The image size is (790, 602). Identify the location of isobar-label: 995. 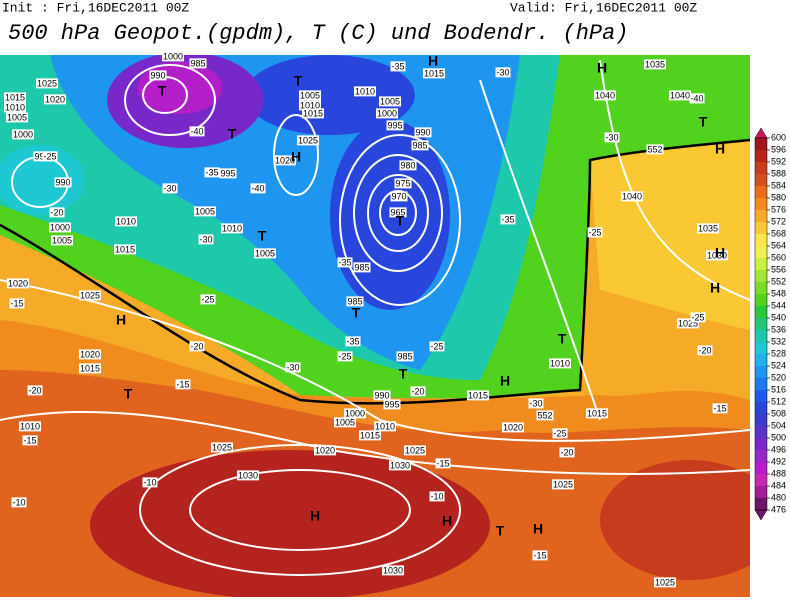
(227, 173).